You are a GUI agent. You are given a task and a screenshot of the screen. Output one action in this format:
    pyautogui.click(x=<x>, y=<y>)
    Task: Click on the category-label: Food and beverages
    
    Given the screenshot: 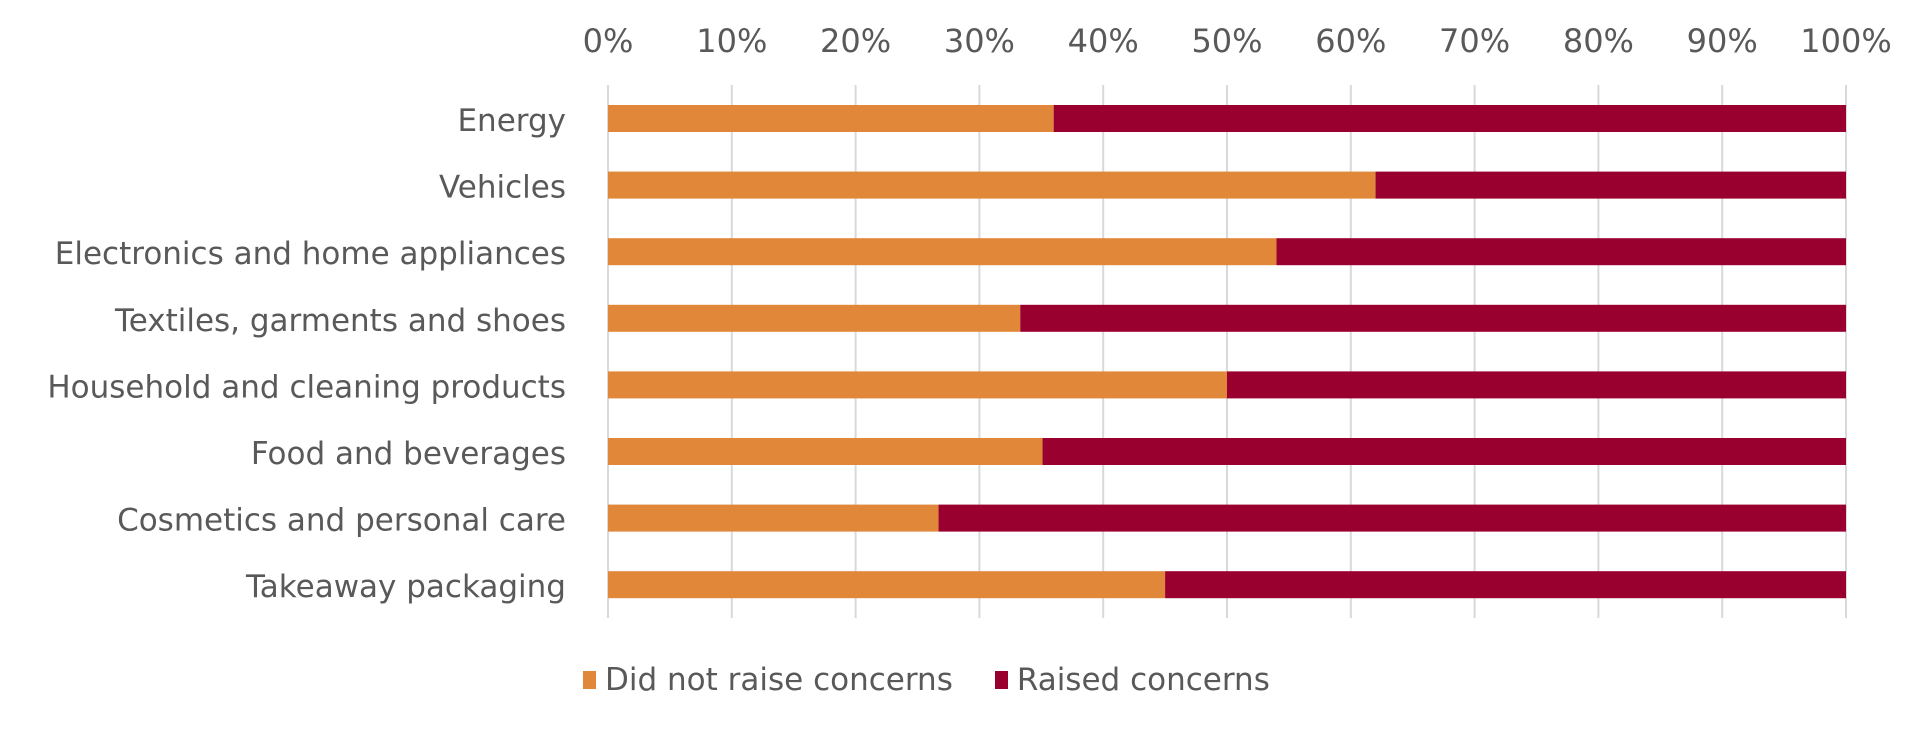 What is the action you would take?
    pyautogui.click(x=408, y=454)
    